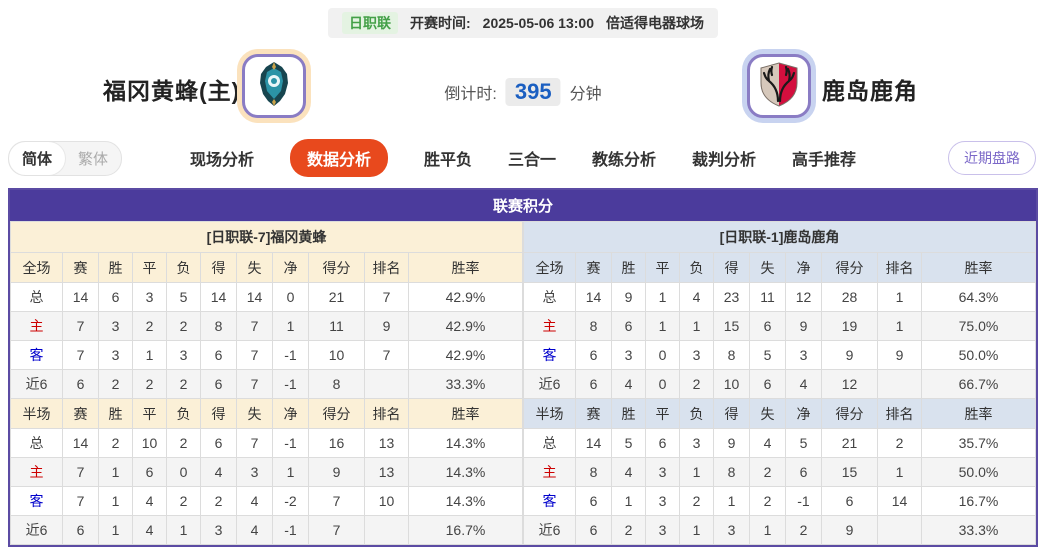  What do you see at coordinates (978, 326) in the screenshot?
I see `stat-cell: 75.0%` at bounding box center [978, 326].